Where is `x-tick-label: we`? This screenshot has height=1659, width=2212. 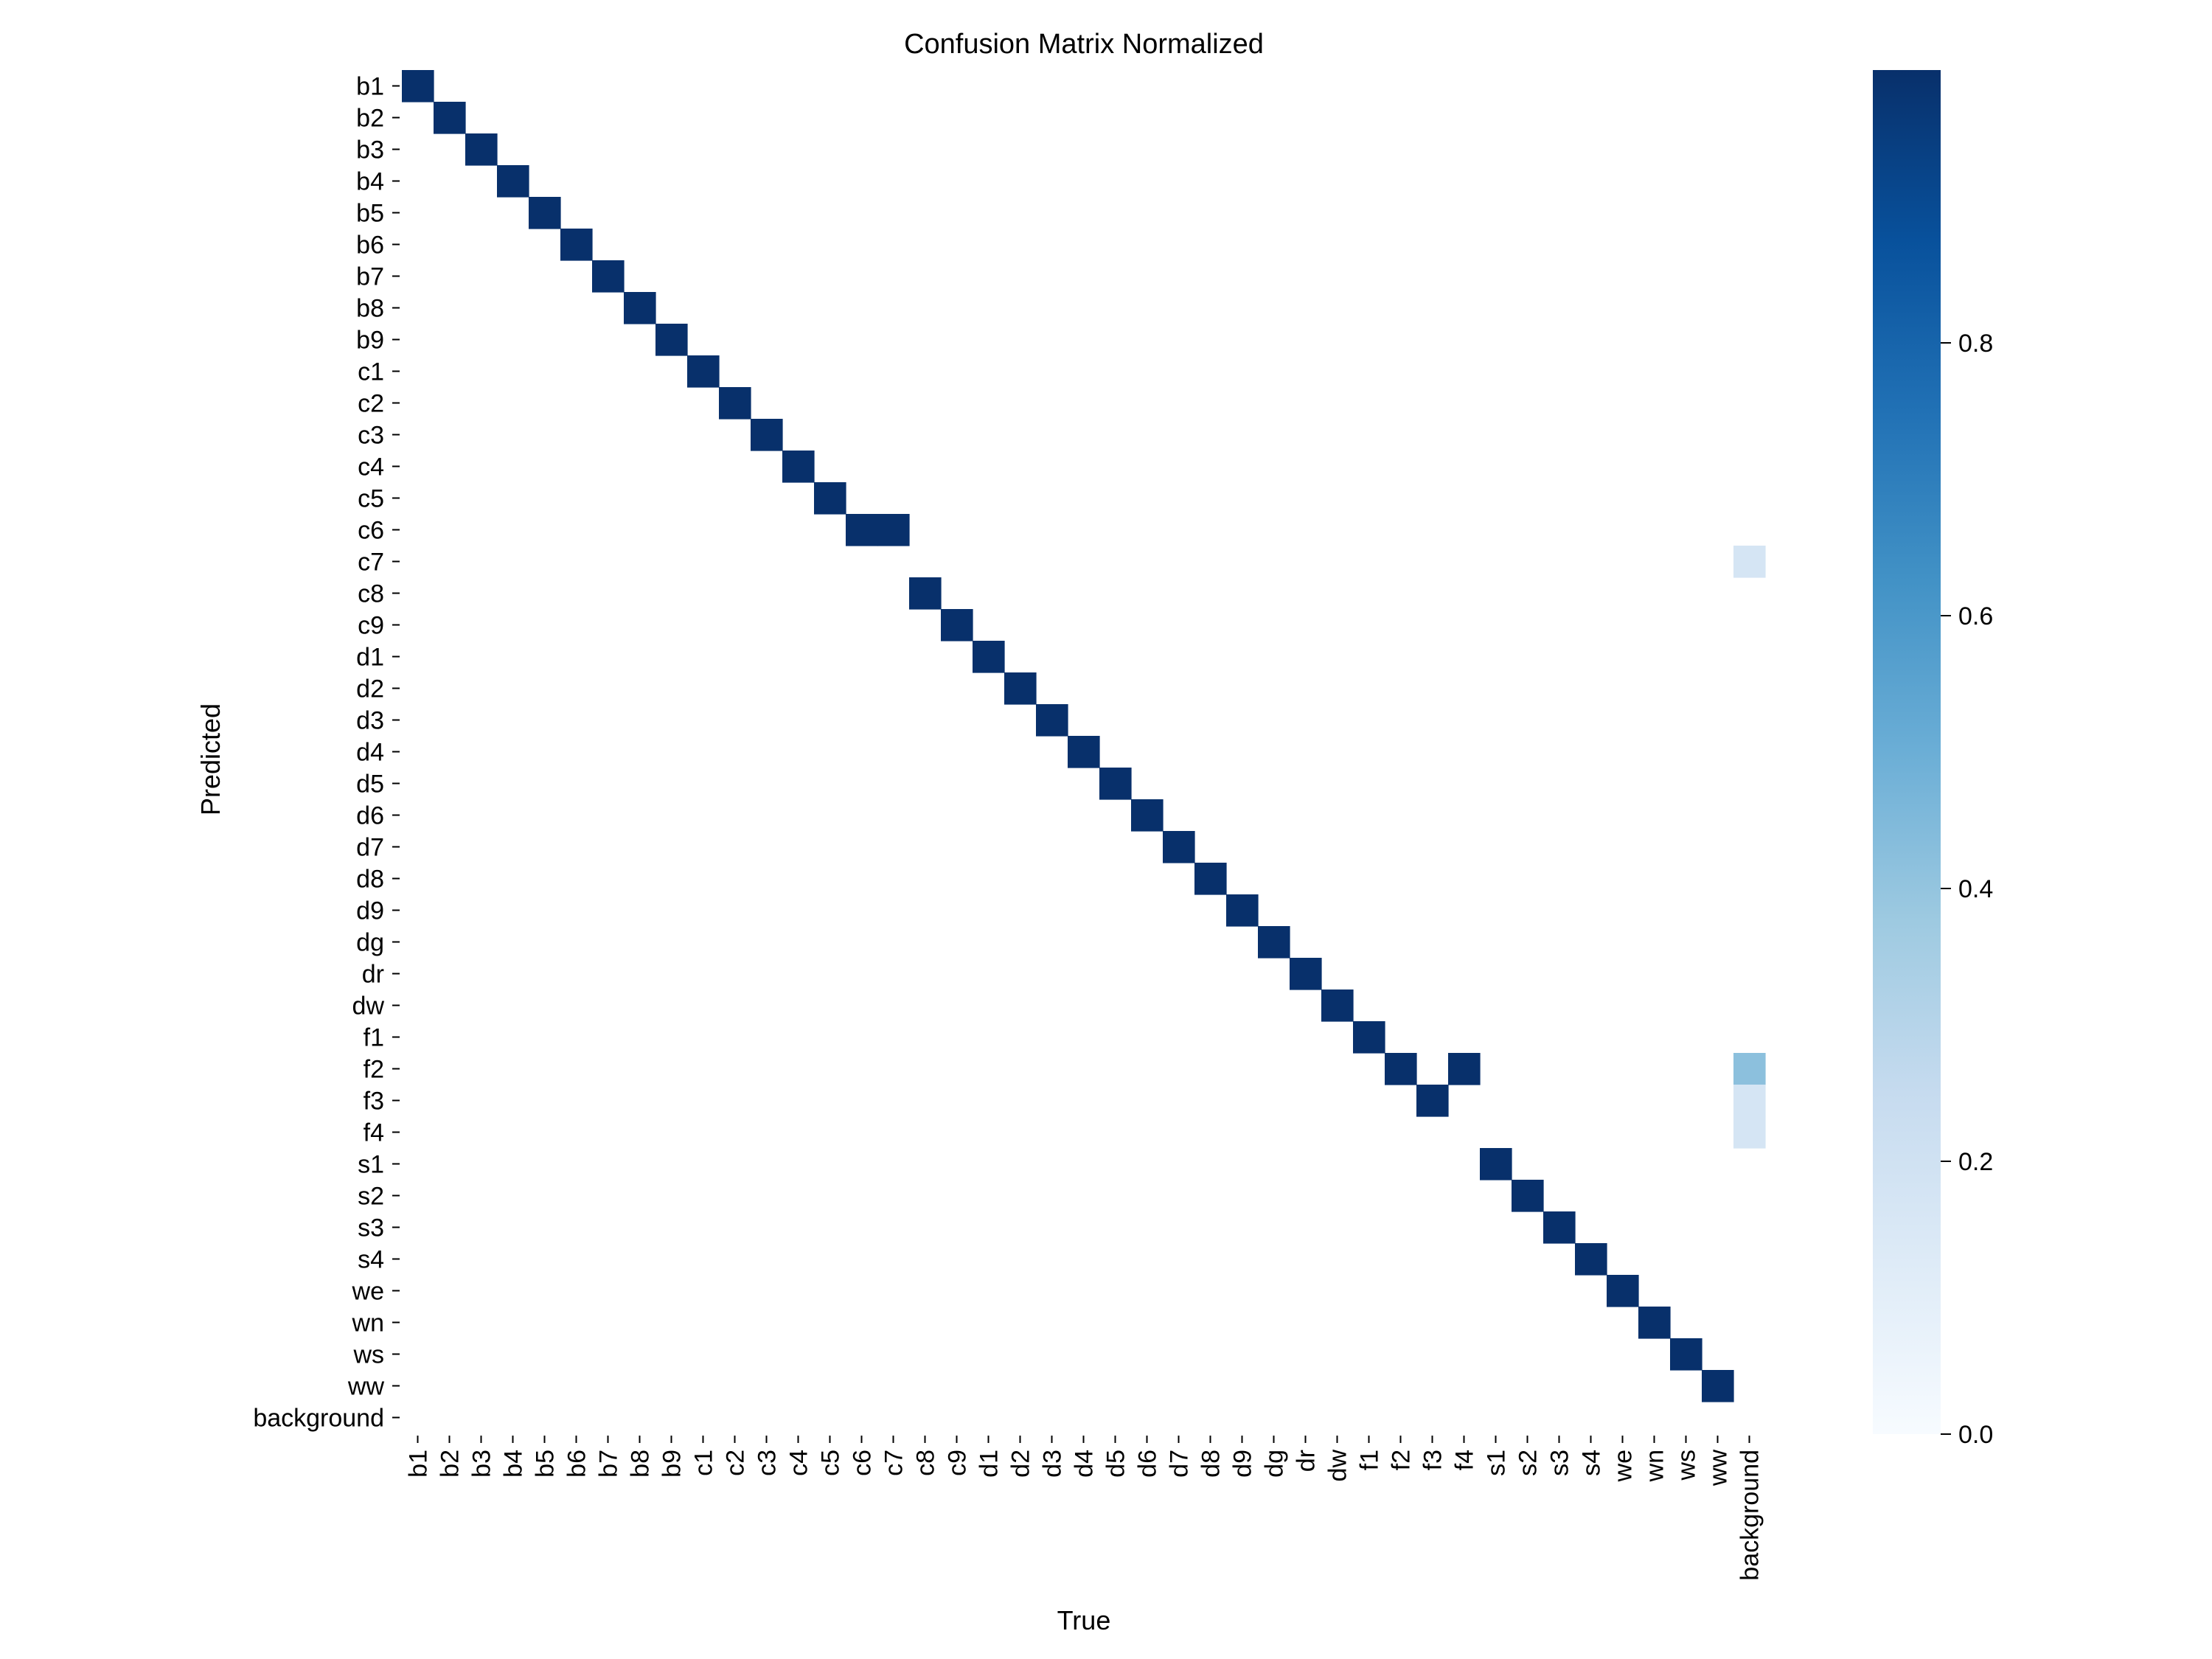 x-tick-label: we is located at coordinates (1624, 1466).